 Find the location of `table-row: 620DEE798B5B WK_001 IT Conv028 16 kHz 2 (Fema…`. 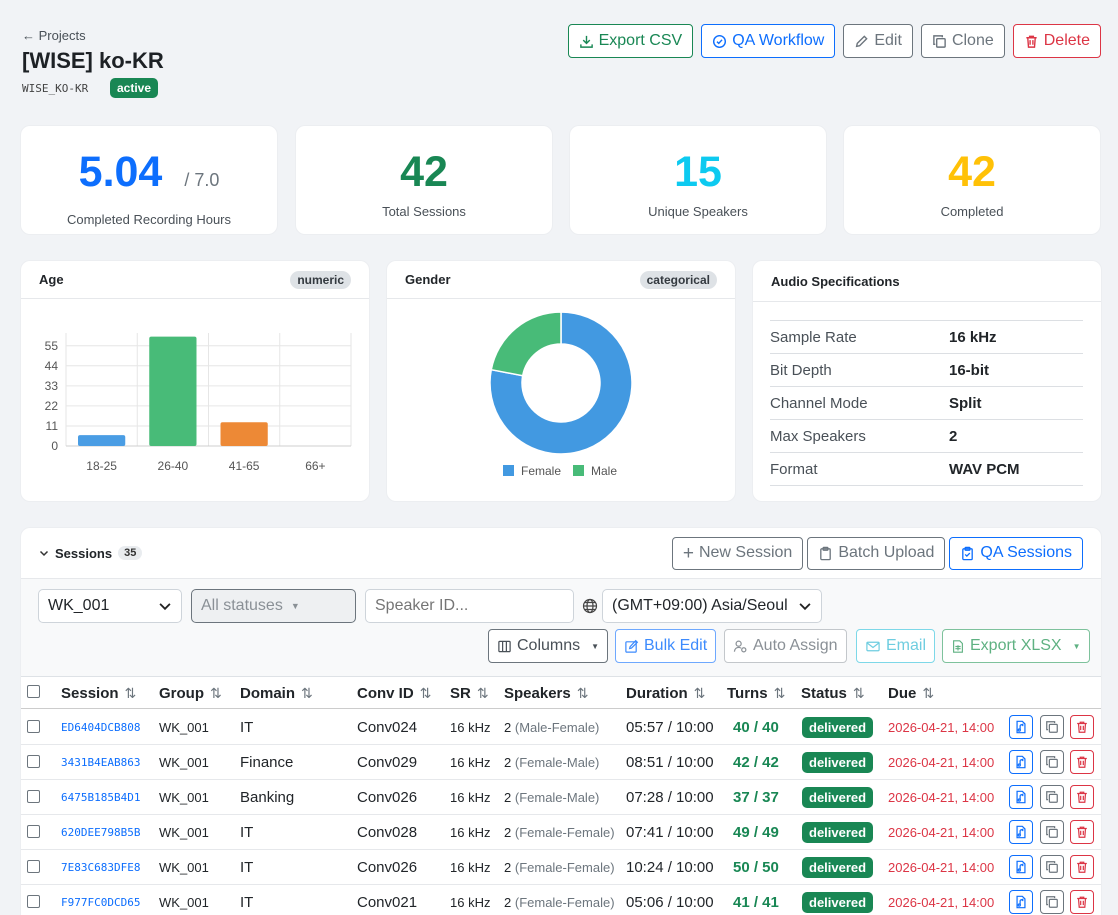

table-row: 620DEE798B5B WK_001 IT Conv028 16 kHz 2 (Fema… is located at coordinates (561, 832).